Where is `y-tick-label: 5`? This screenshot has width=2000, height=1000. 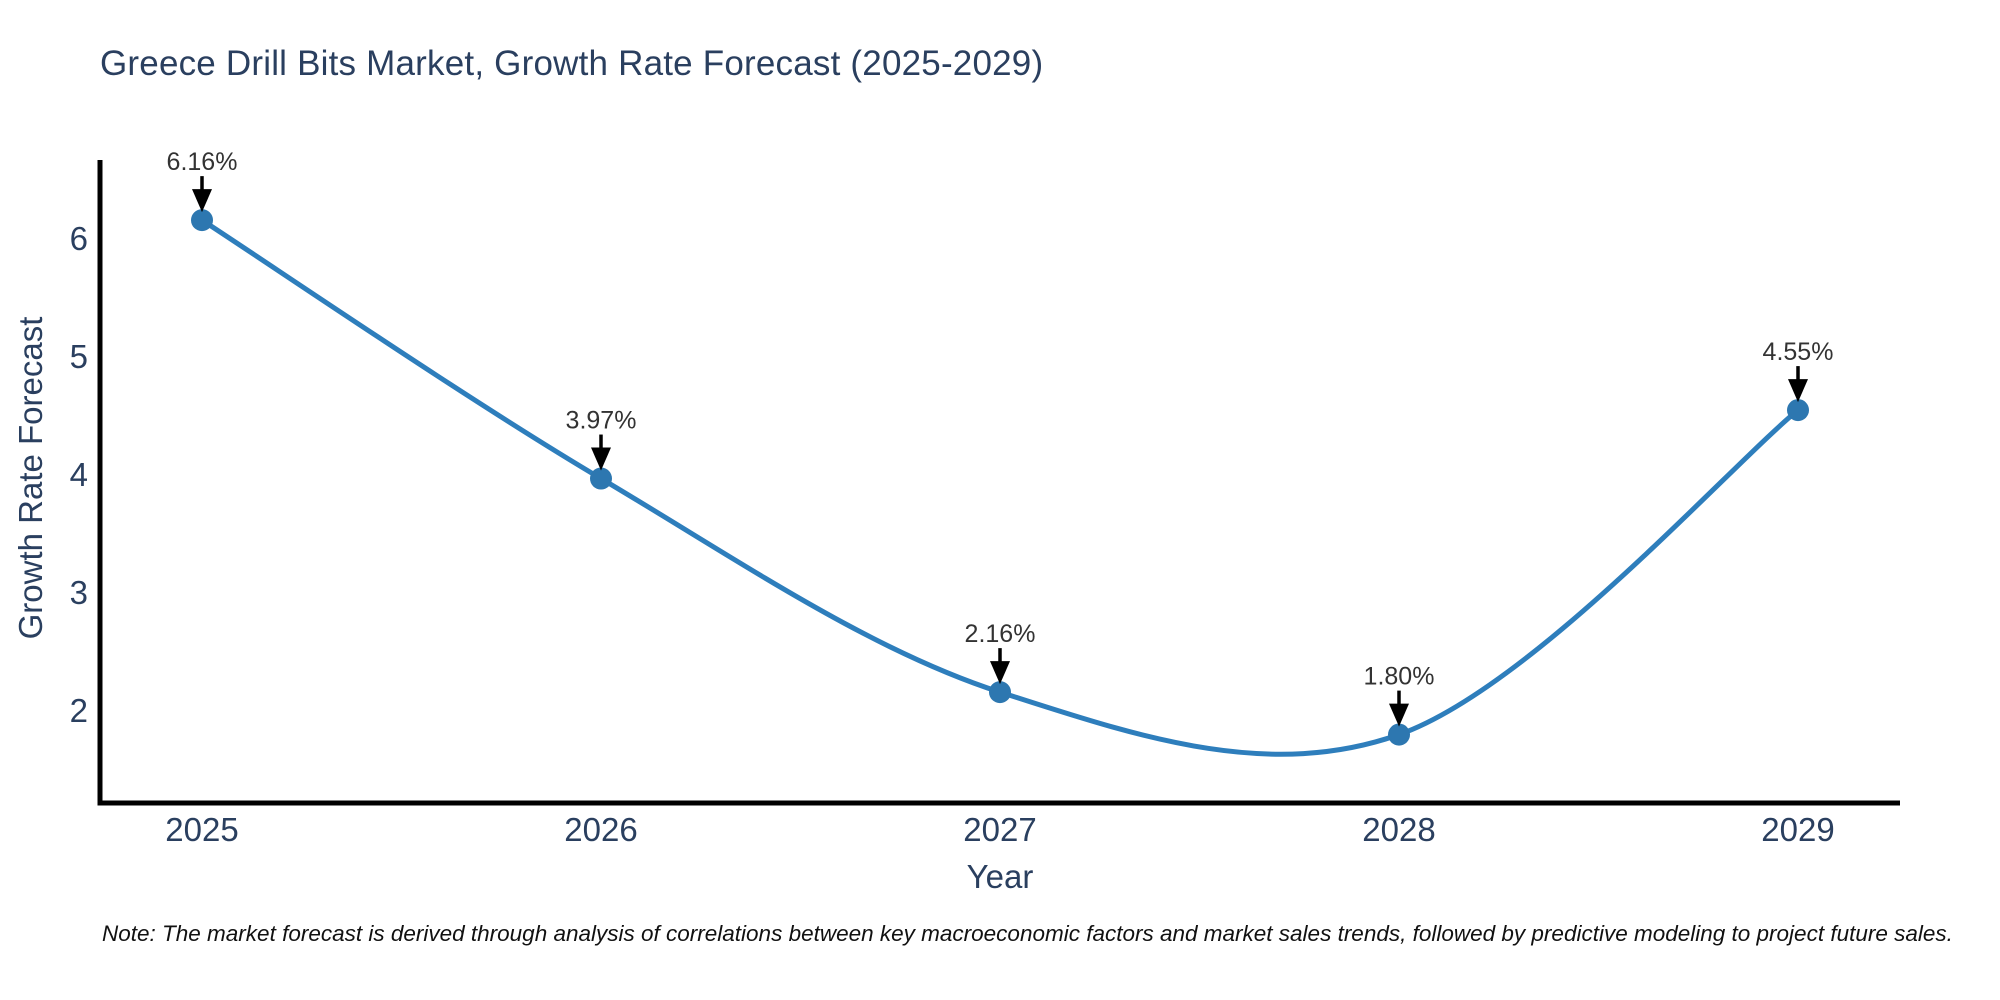
y-tick-label: 5 is located at coordinates (79, 356).